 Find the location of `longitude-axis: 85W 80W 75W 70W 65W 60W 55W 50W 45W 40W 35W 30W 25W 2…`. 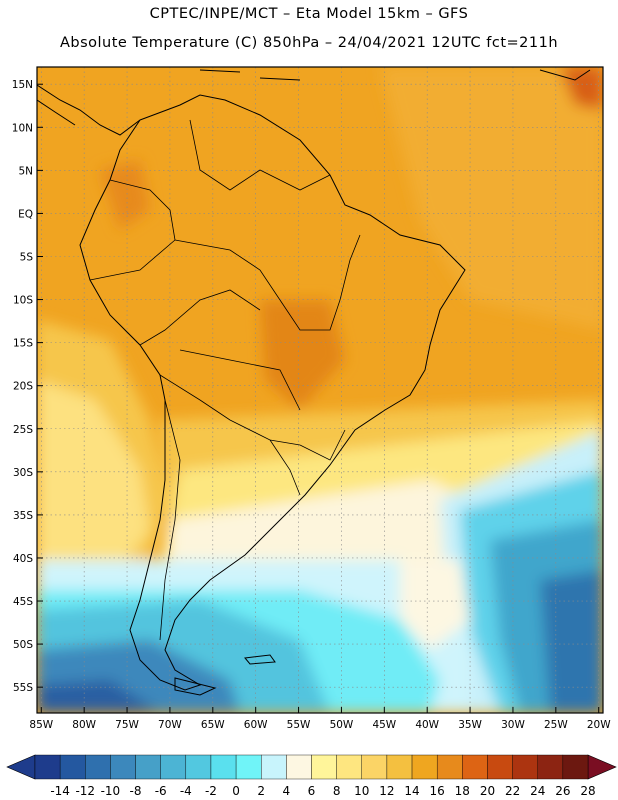

longitude-axis: 85W 80W 75W 70W 65W 60W 55W 50W 45W 40W 35W 30W 25W 2… is located at coordinates (320, 719).